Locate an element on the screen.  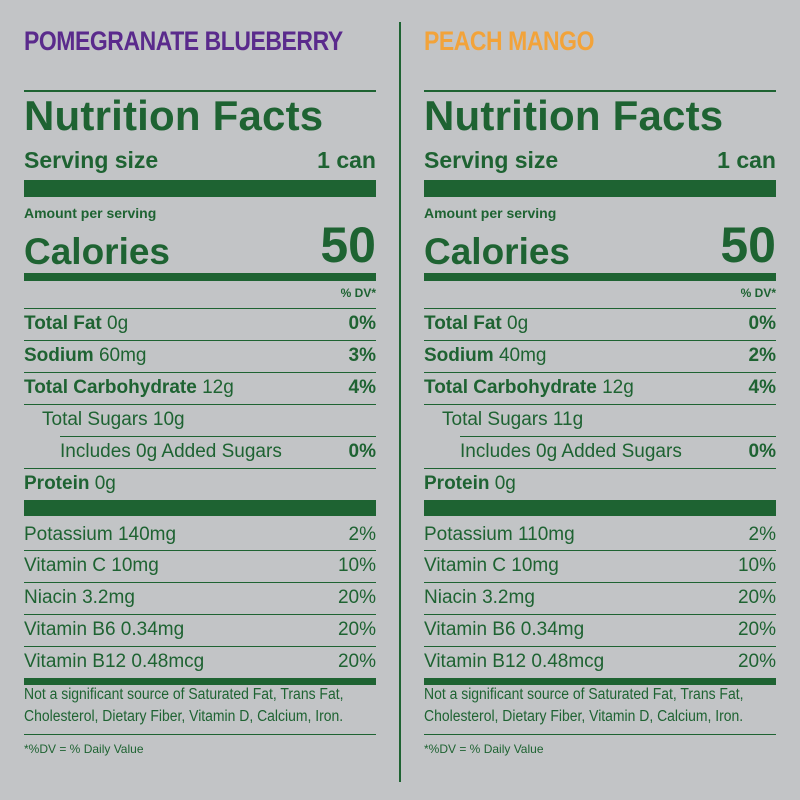
flavor-title: POMEGRANATE BLUEBERRY is located at coordinates (183, 41).